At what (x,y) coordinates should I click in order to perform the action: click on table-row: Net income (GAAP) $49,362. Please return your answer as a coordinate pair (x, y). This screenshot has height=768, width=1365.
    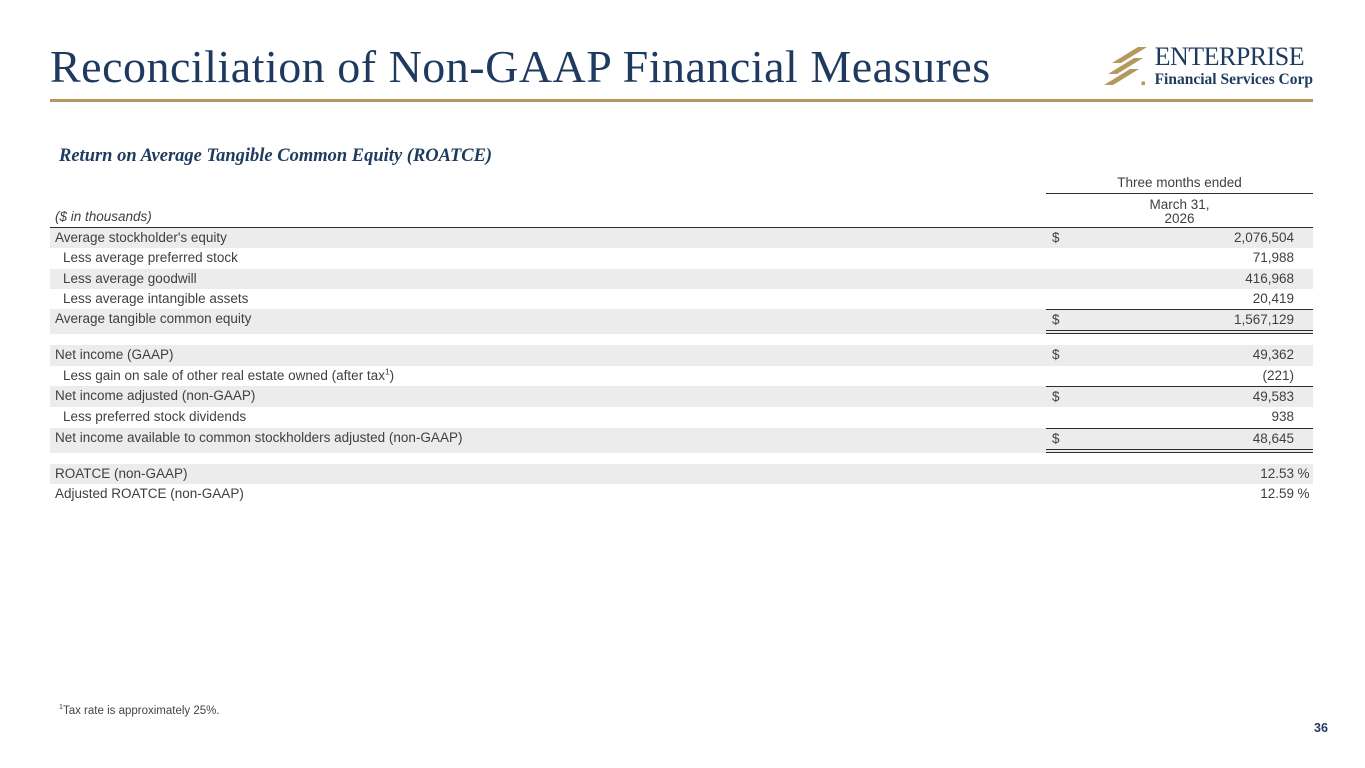
    Looking at the image, I should click on (681, 355).